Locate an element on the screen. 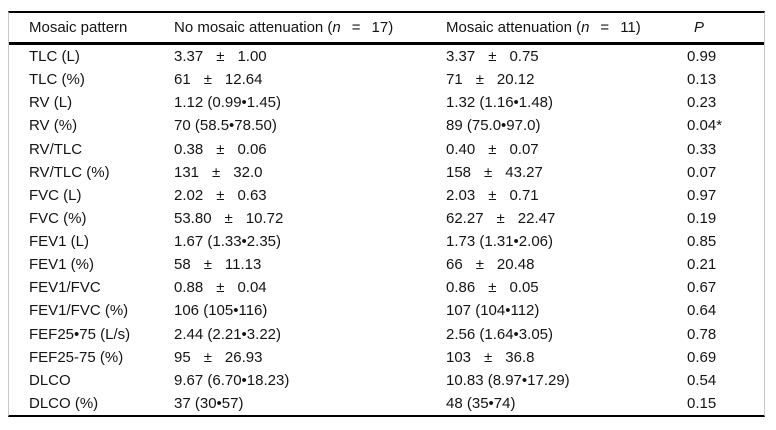 This screenshot has height=430, width=776. cell-mean: 0.40 is located at coordinates (461, 149).